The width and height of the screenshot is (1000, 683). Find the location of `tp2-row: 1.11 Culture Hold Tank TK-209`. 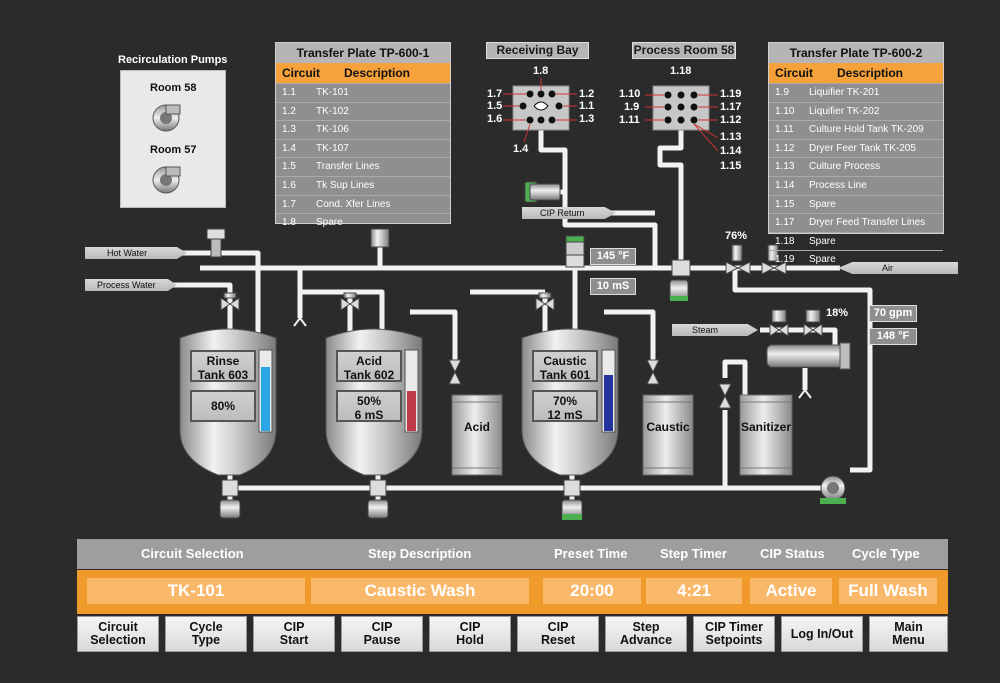

tp2-row: 1.11 Culture Hold Tank TK-209 is located at coordinates (856, 129).